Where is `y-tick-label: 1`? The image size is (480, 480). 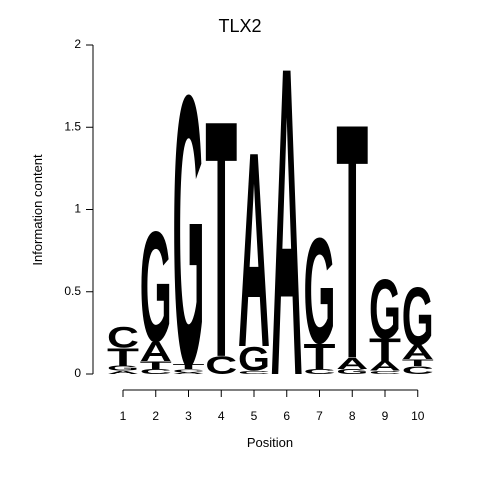 y-tick-label: 1 is located at coordinates (77, 209).